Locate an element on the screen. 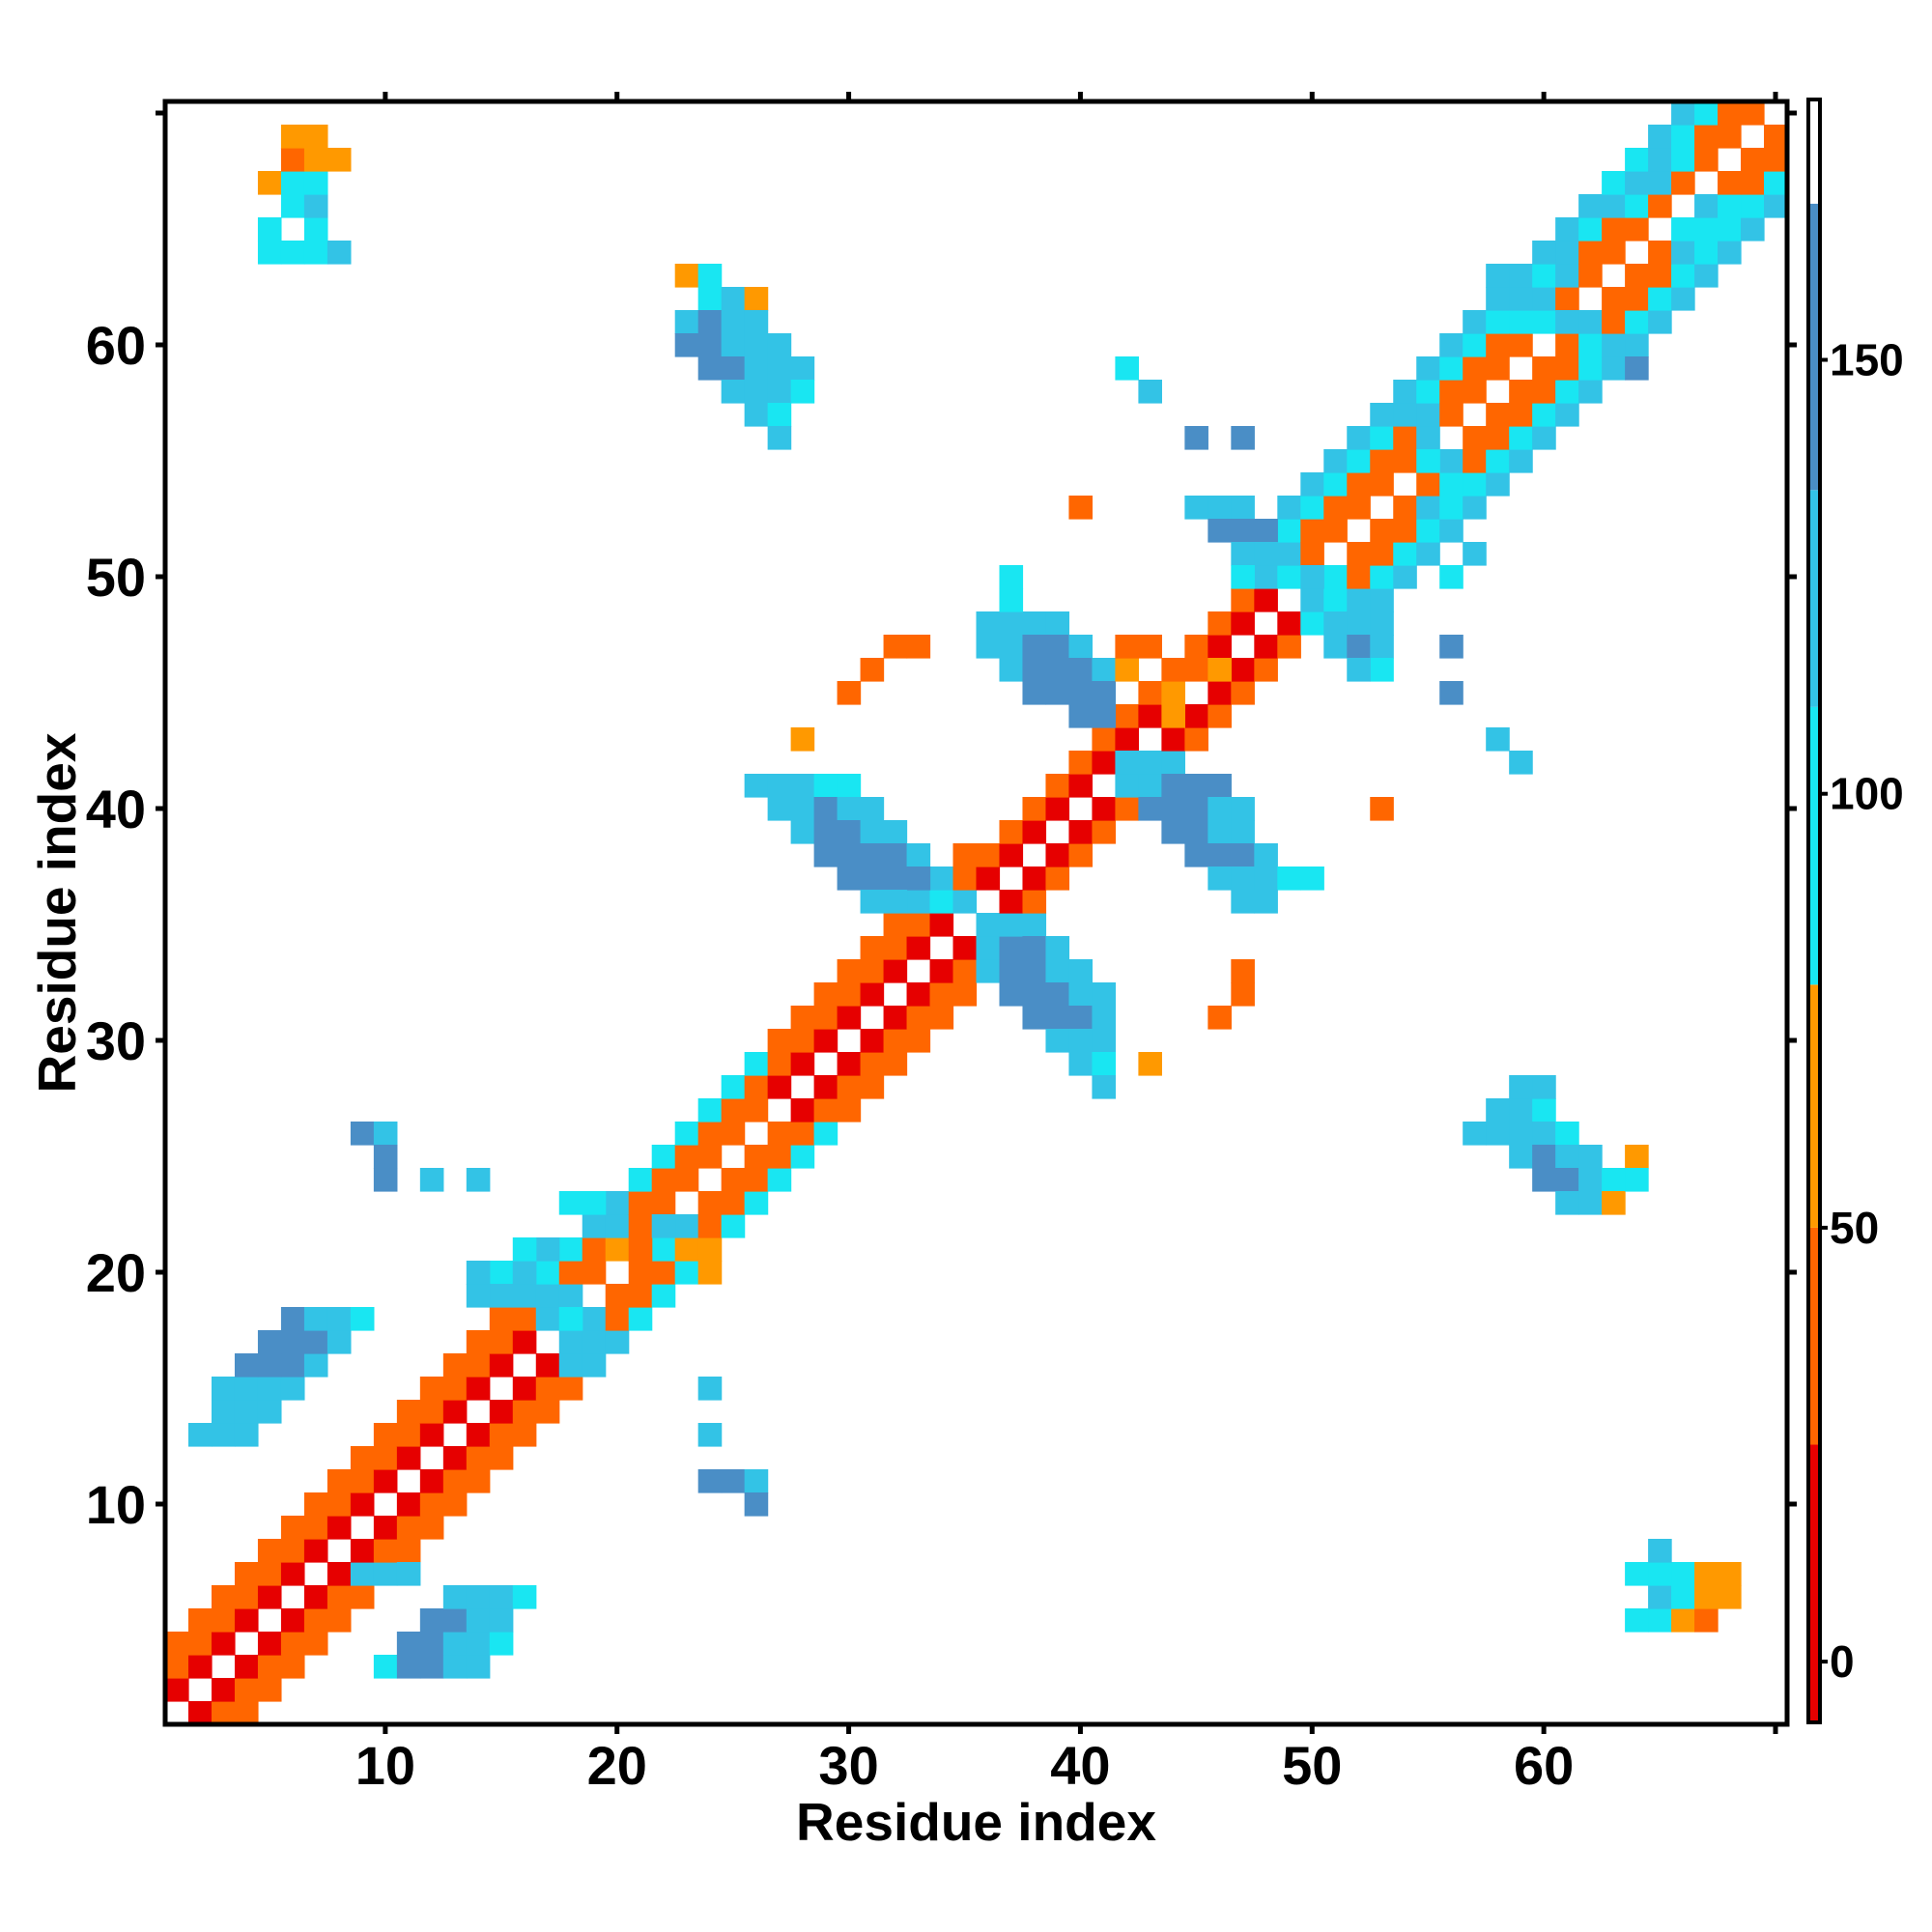  x-tick-label: 60 is located at coordinates (1544, 1765).